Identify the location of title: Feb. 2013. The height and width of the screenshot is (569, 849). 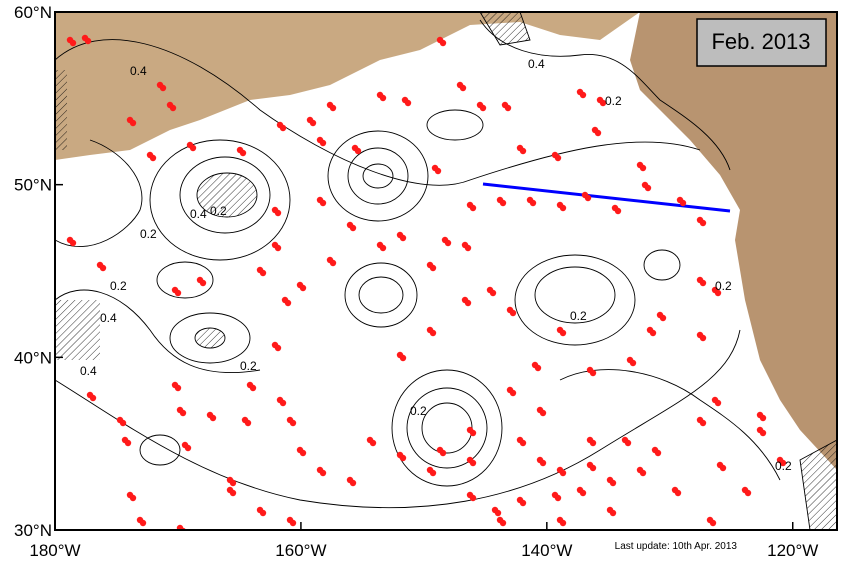
(760, 41).